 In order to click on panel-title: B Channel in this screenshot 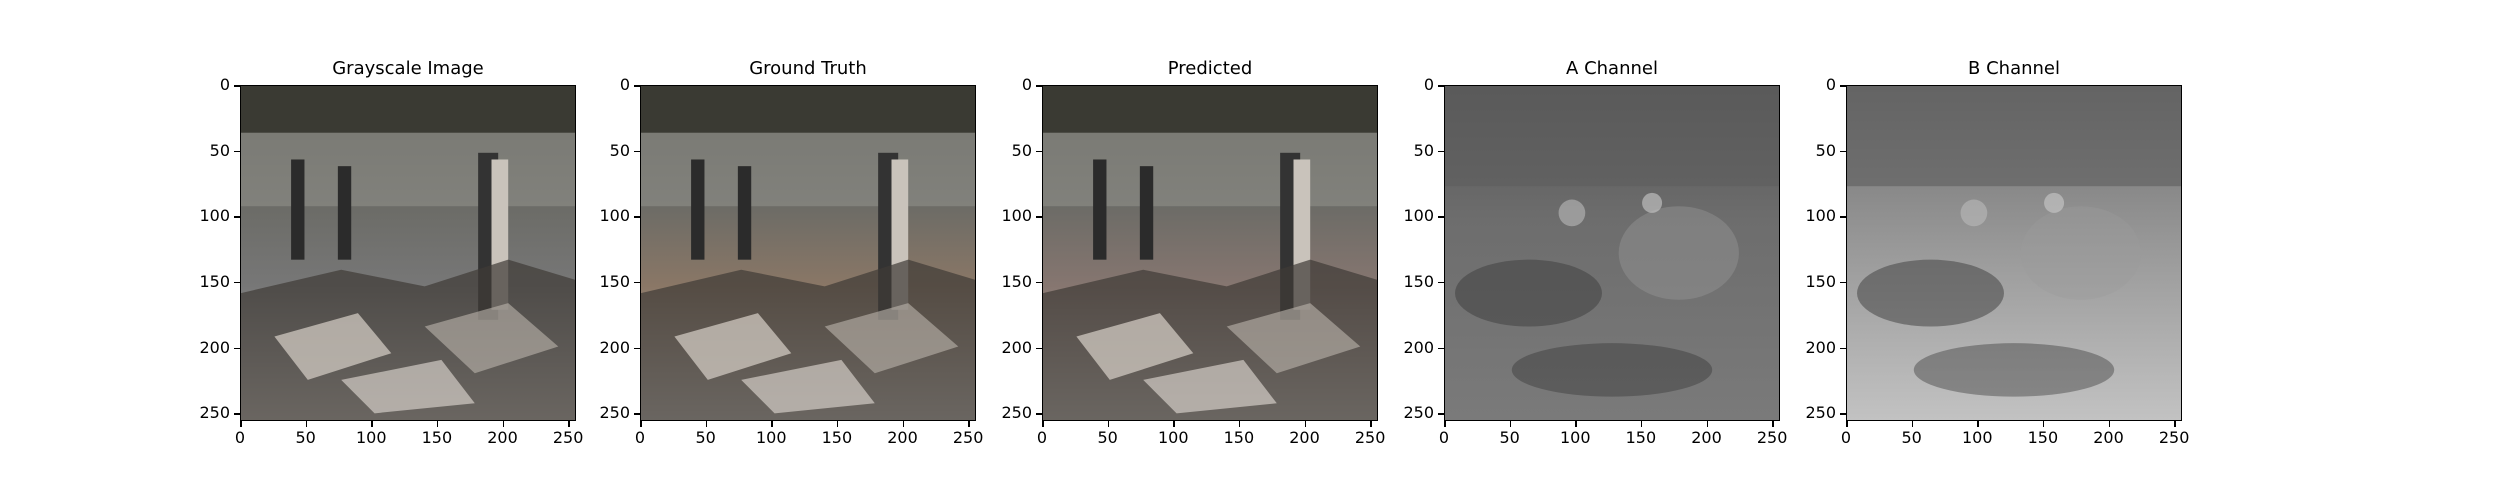, I will do `click(2014, 68)`.